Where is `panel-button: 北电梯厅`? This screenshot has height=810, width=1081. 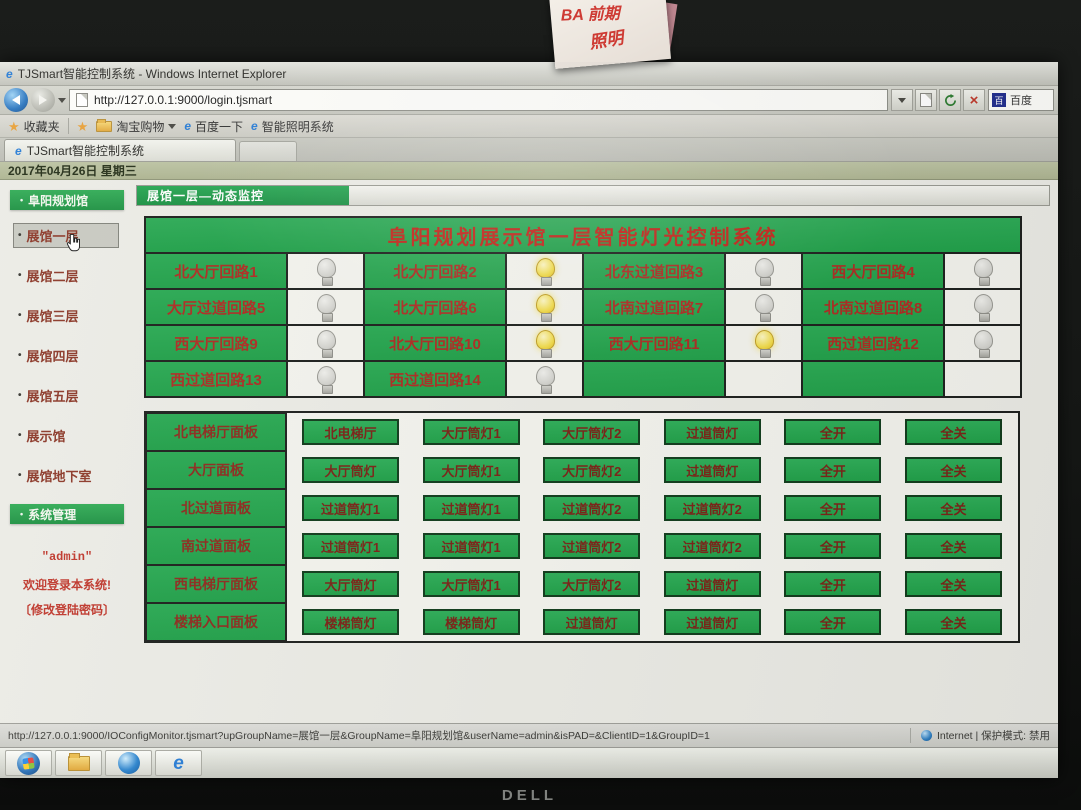
panel-button: 北电梯厅 is located at coordinates (350, 432).